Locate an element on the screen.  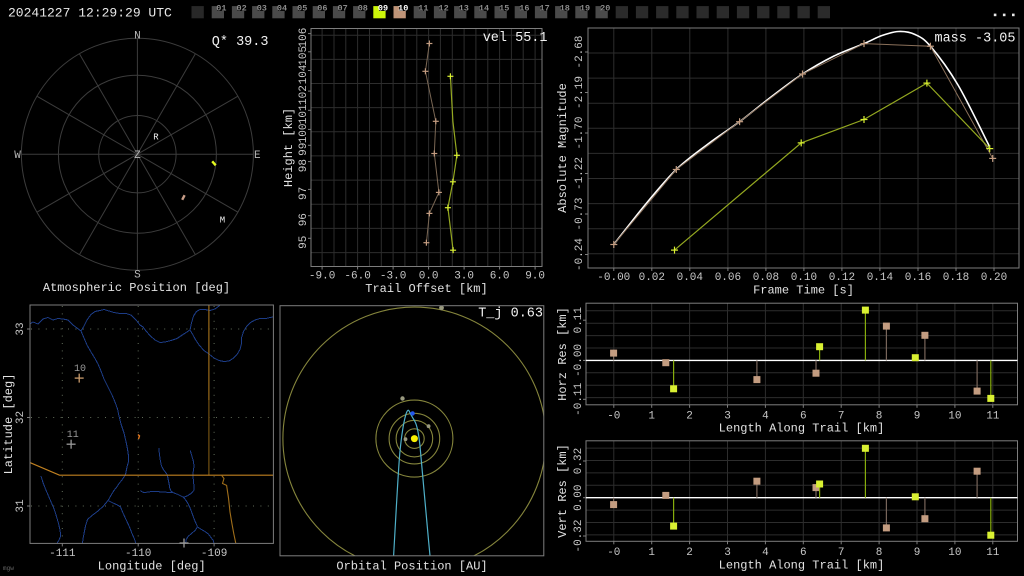
svg-text: 15 is located at coordinates (504, 9).